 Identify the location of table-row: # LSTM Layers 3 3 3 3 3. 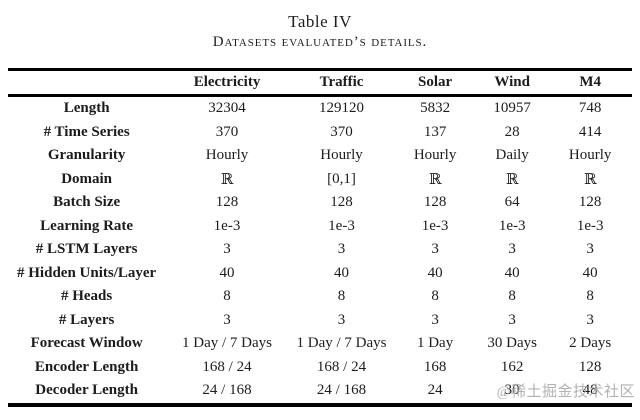
(320, 250).